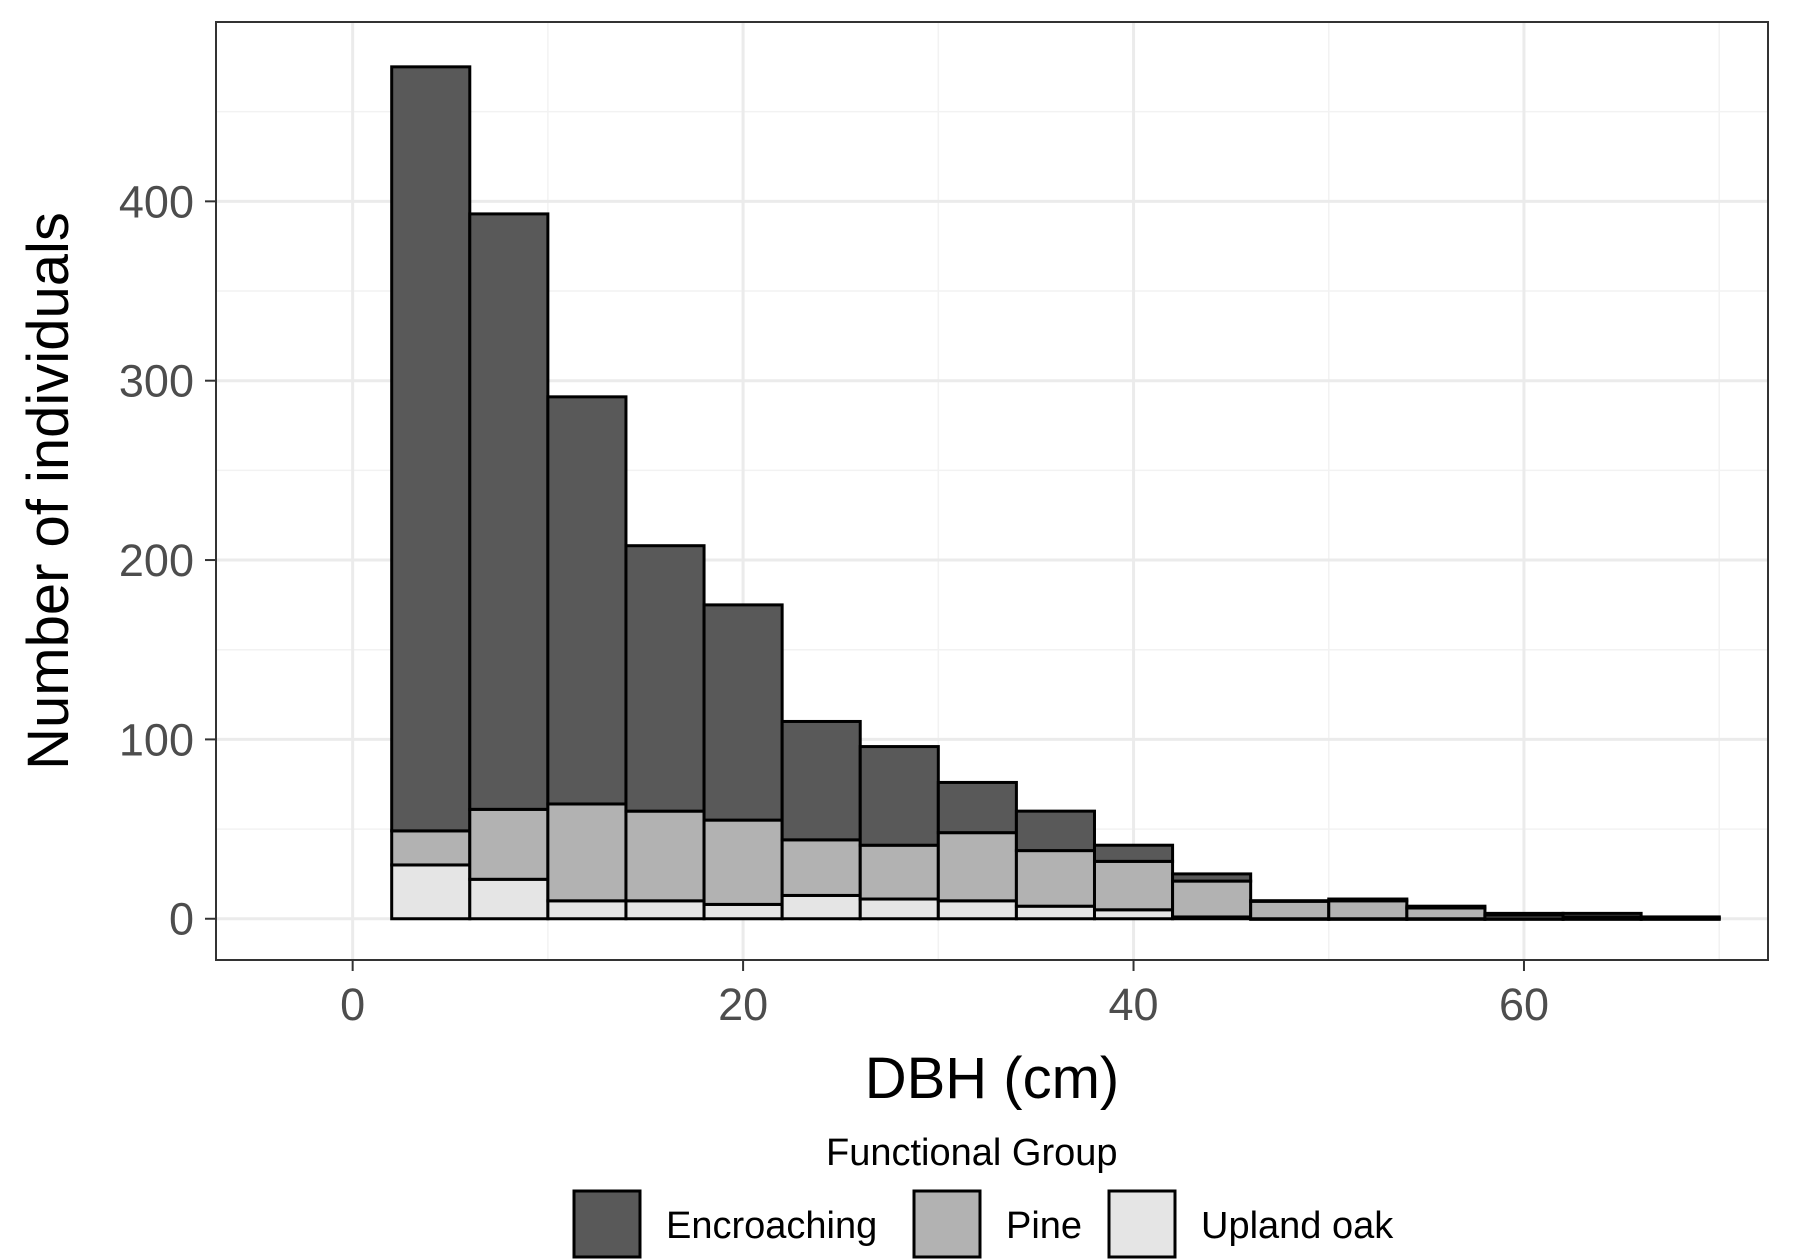 The width and height of the screenshot is (1800, 1260). I want to click on x-tick-label: 20, so click(743, 1004).